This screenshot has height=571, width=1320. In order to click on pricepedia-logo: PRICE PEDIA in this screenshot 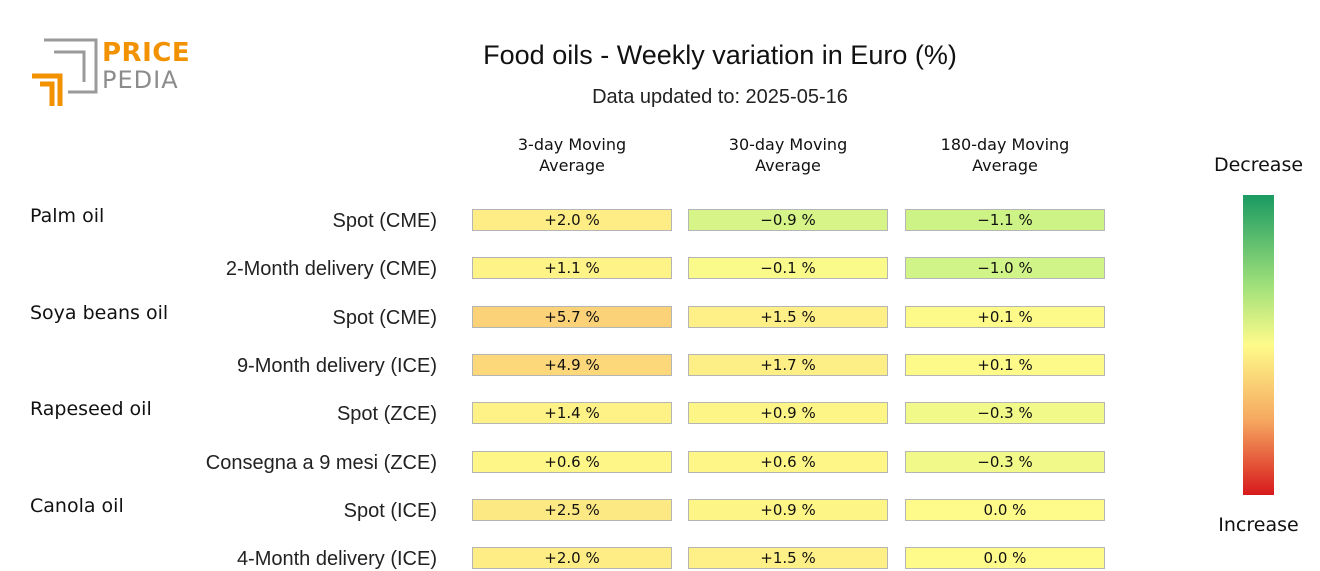, I will do `click(110, 74)`.